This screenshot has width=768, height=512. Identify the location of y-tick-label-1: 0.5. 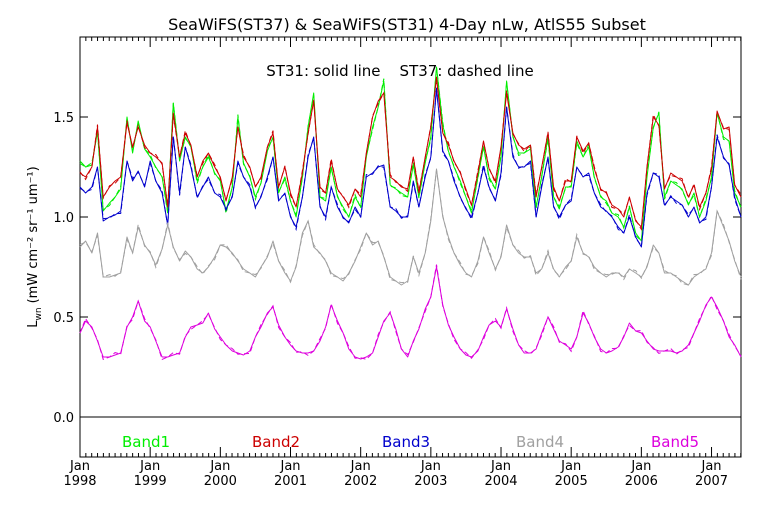
(63, 318).